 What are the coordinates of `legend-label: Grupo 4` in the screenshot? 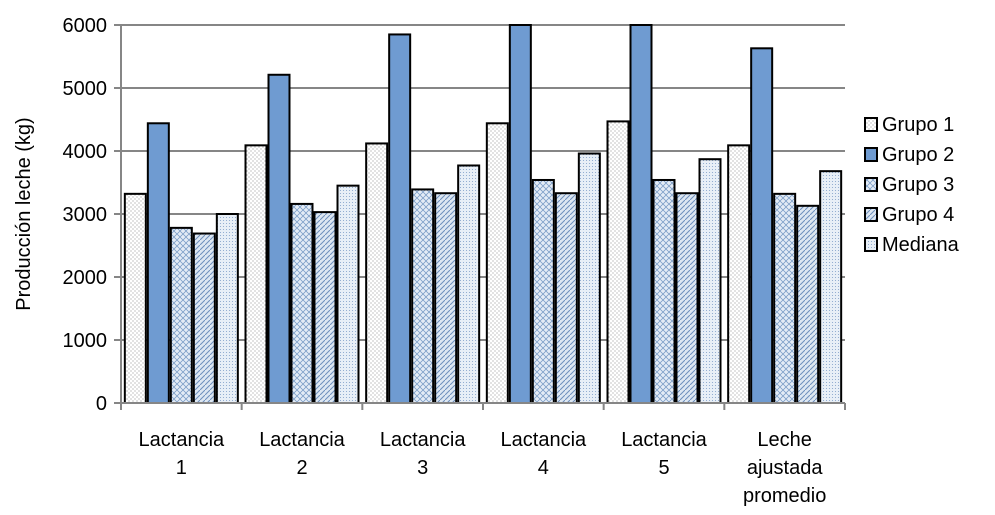 It's located at (918, 215).